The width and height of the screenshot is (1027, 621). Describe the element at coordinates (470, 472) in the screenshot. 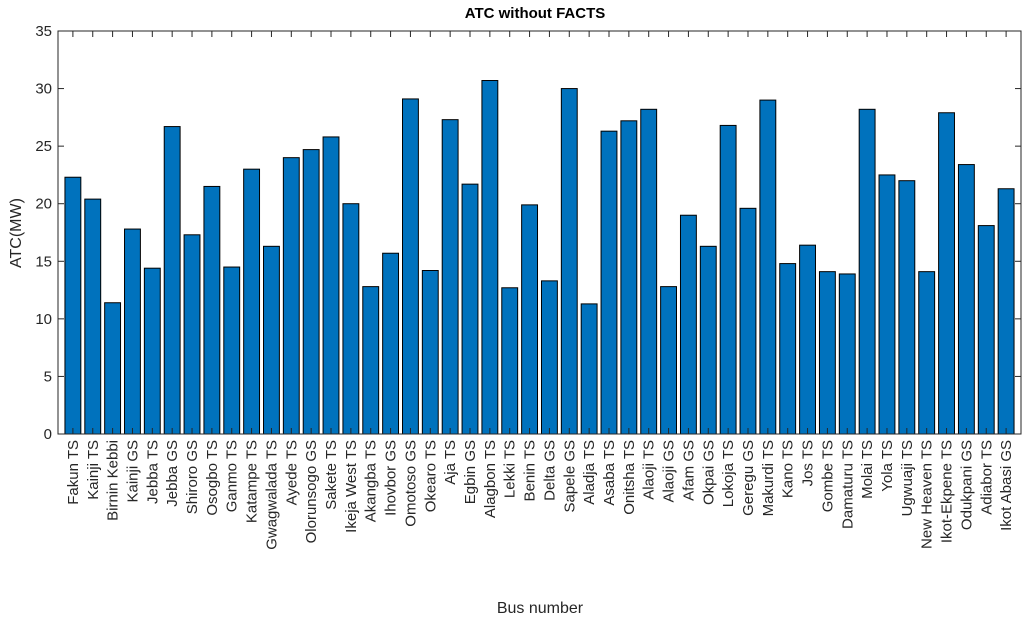

I see `x-tick-label-20: Egbin GS` at that location.